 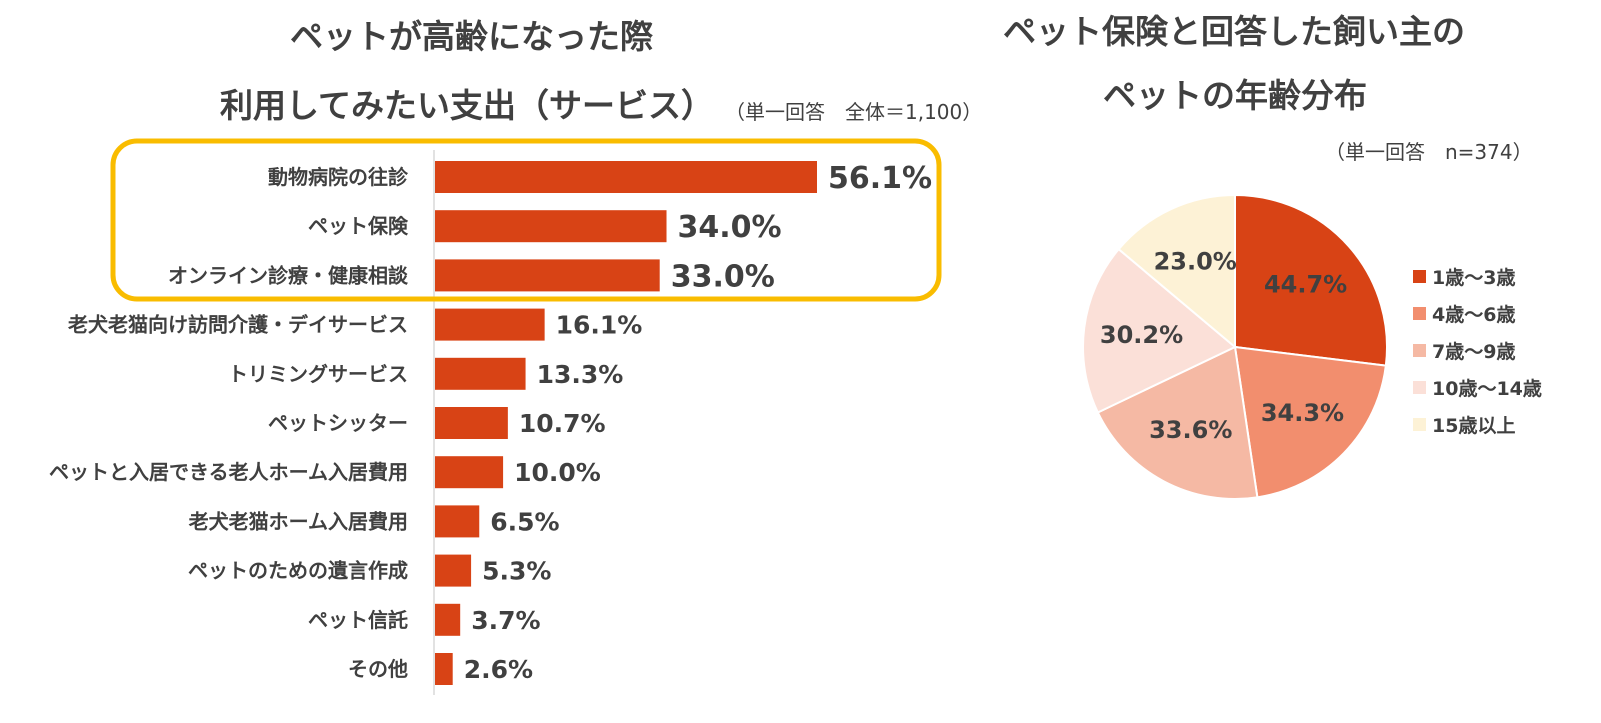 I want to click on legend-label-3: 10歳～14歳, so click(x=1487, y=389).